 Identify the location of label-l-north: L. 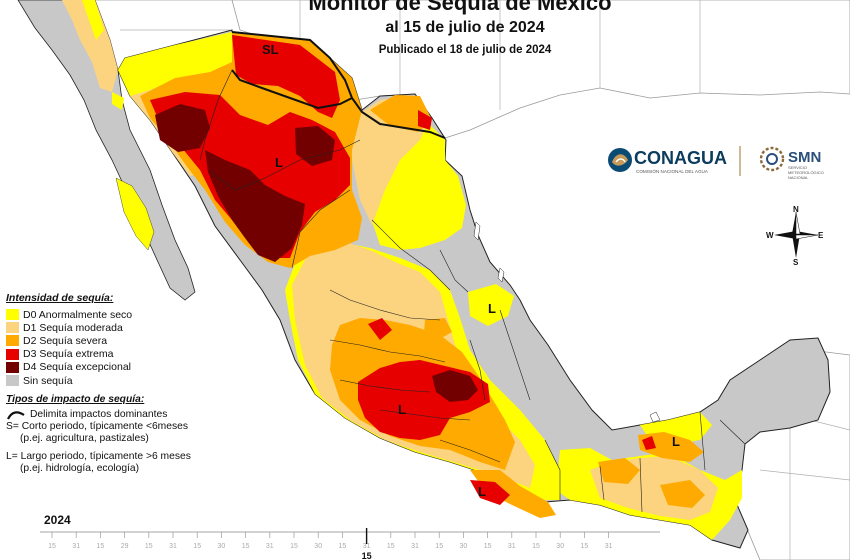
(279, 162).